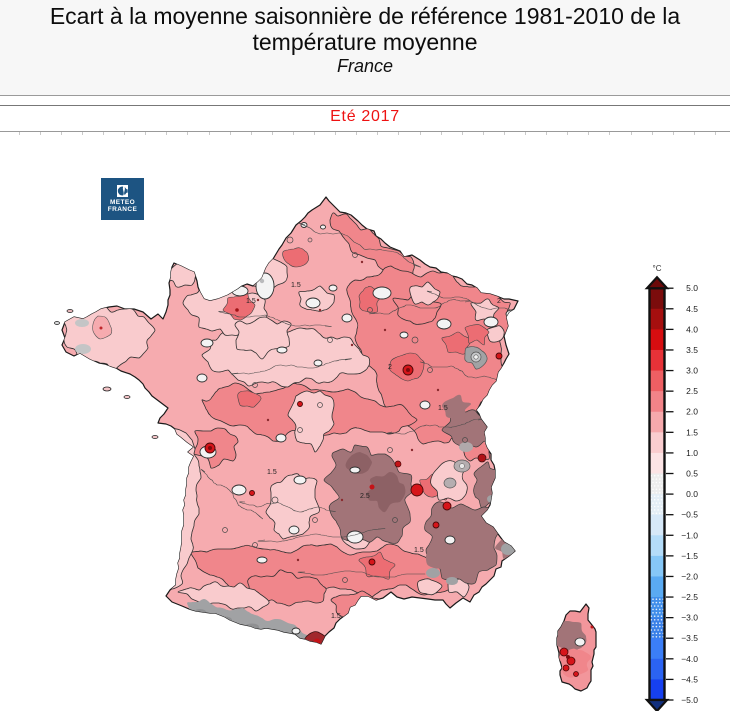 The width and height of the screenshot is (730, 711). What do you see at coordinates (692, 309) in the screenshot?
I see `svg-text: 4.5` at bounding box center [692, 309].